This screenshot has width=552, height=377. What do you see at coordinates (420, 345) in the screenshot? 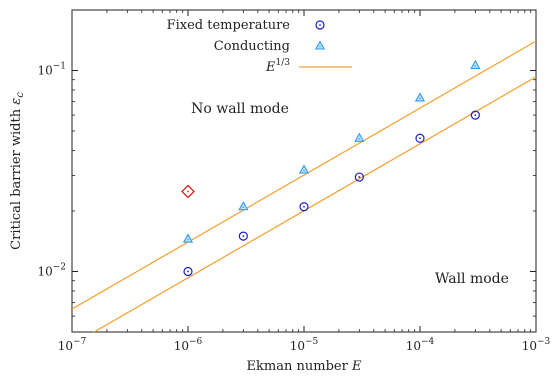
I see `x-tick-label: 10⁻⁴` at bounding box center [420, 345].